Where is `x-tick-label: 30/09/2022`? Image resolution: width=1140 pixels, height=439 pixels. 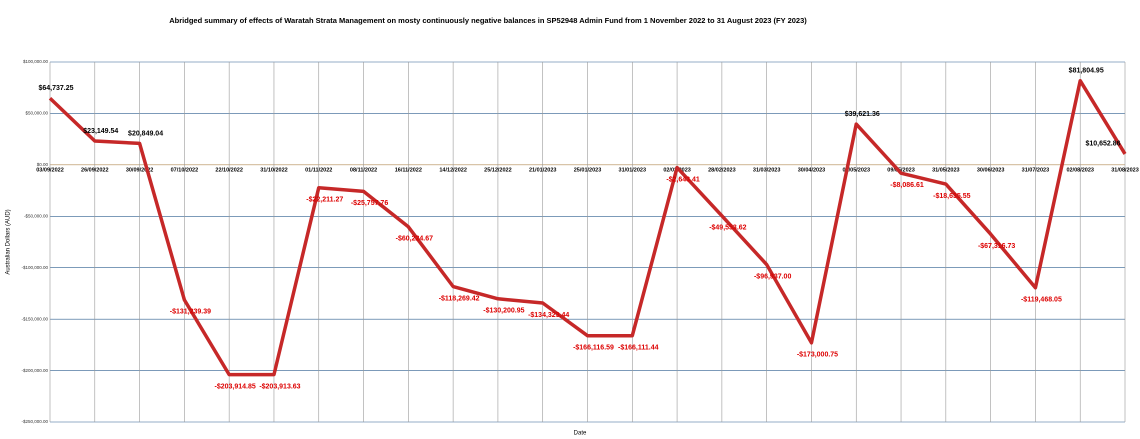 x-tick-label: 30/09/2022 is located at coordinates (140, 170).